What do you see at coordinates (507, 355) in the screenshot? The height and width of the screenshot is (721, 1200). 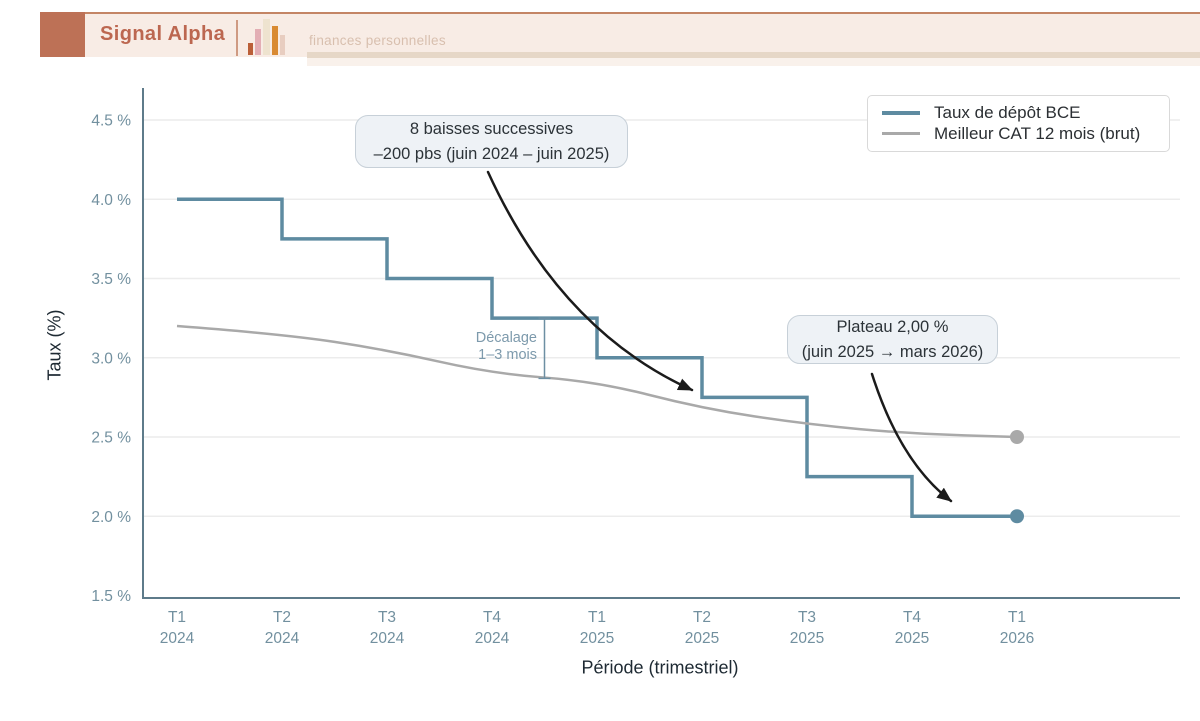 I see `annotation-lag-line2: 1–3 mois` at bounding box center [507, 355].